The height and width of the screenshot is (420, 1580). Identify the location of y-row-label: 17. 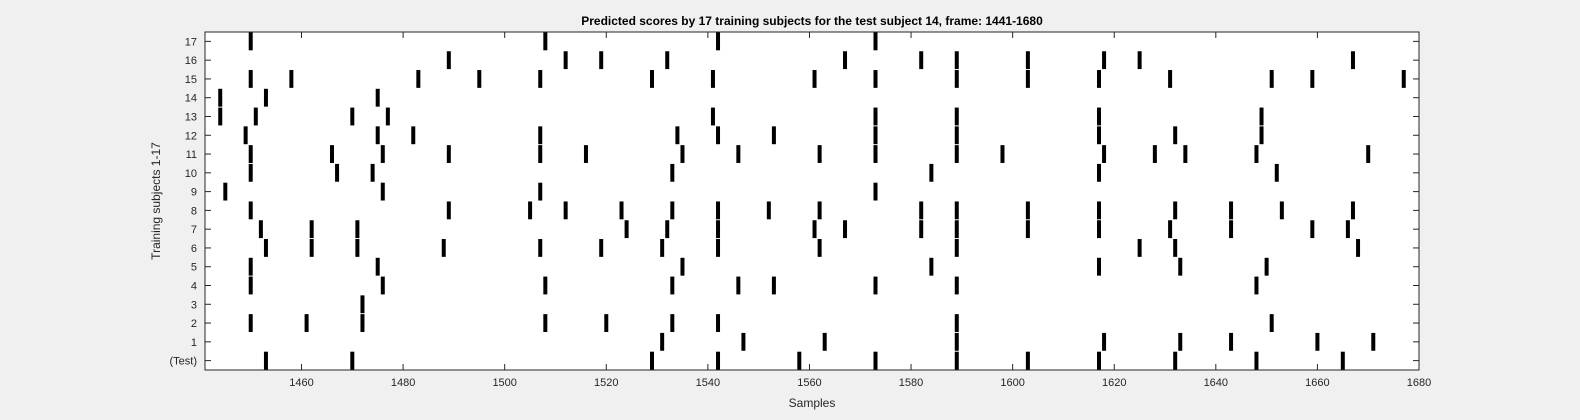
(191, 42).